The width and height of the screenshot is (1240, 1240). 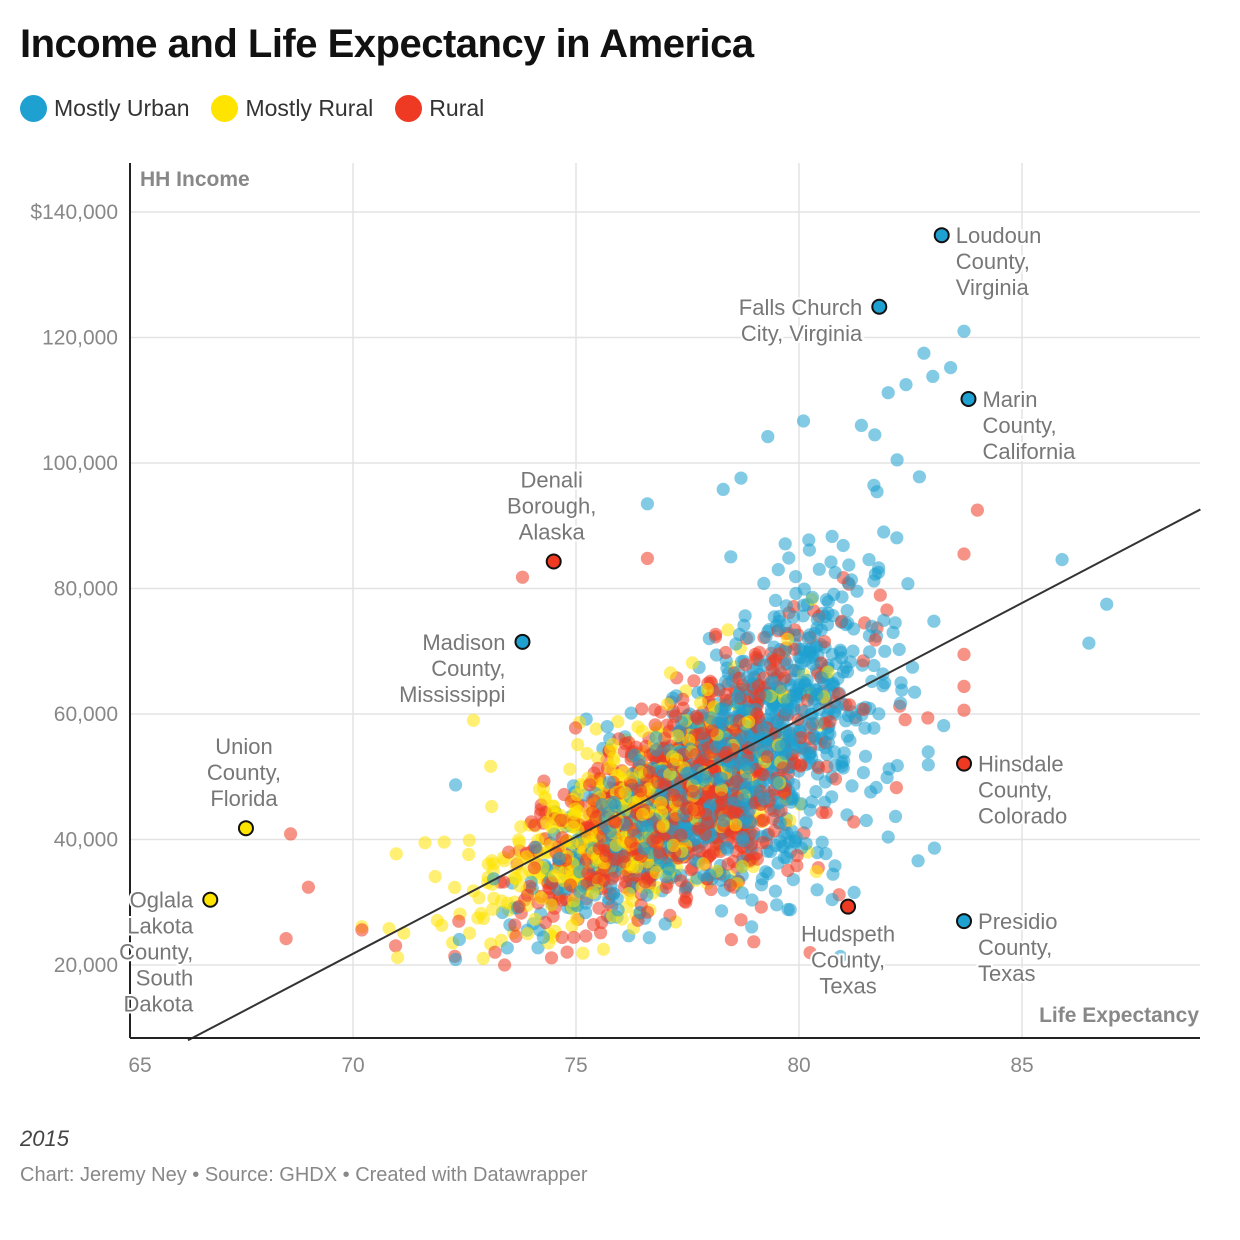 What do you see at coordinates (993, 261) in the screenshot?
I see `county-label: County,` at bounding box center [993, 261].